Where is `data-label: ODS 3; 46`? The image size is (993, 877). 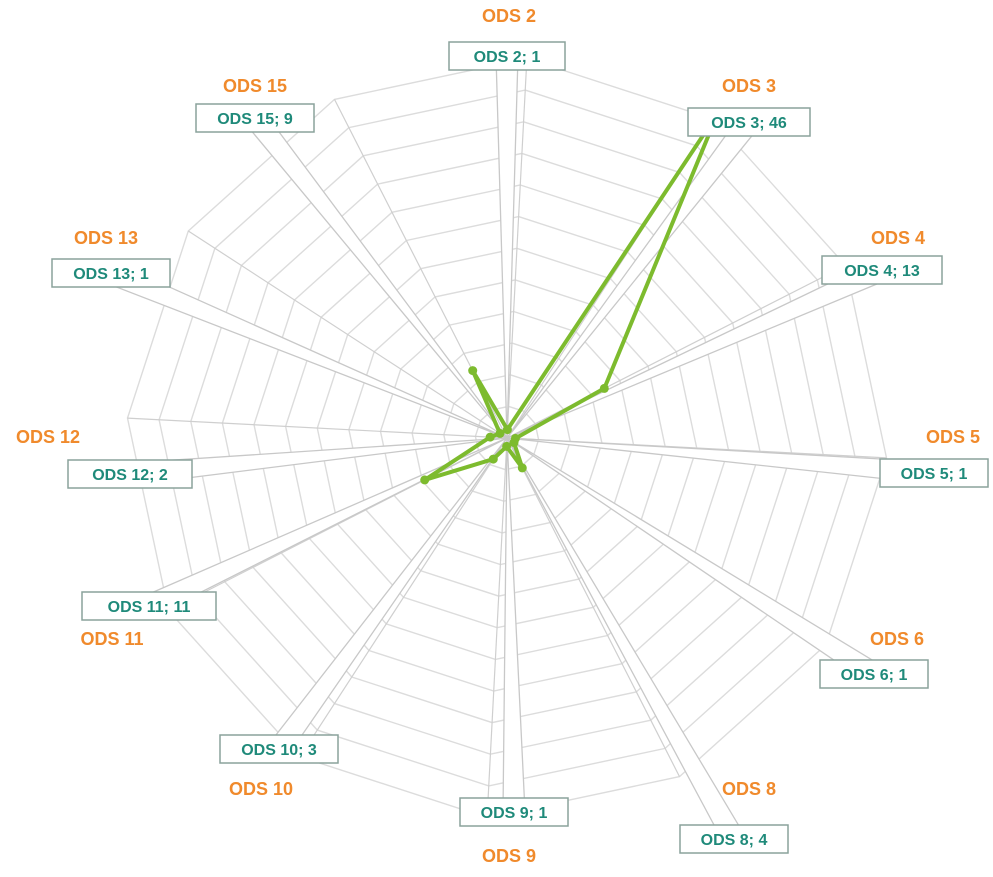 data-label: ODS 3; 46 is located at coordinates (749, 123).